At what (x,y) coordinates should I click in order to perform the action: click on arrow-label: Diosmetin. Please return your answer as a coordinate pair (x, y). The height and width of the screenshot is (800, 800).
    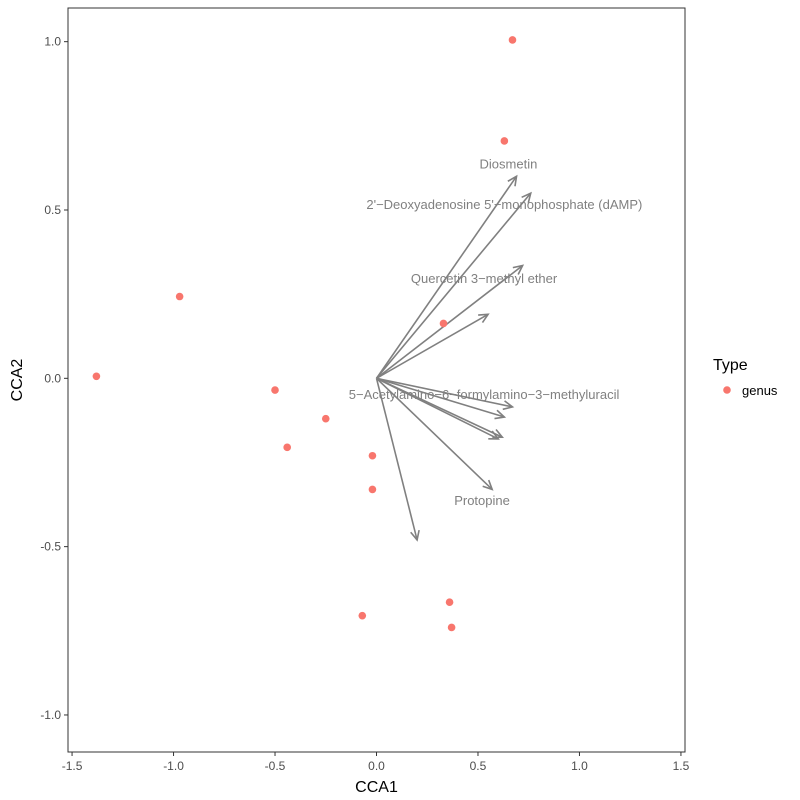
    Looking at the image, I should click on (509, 164).